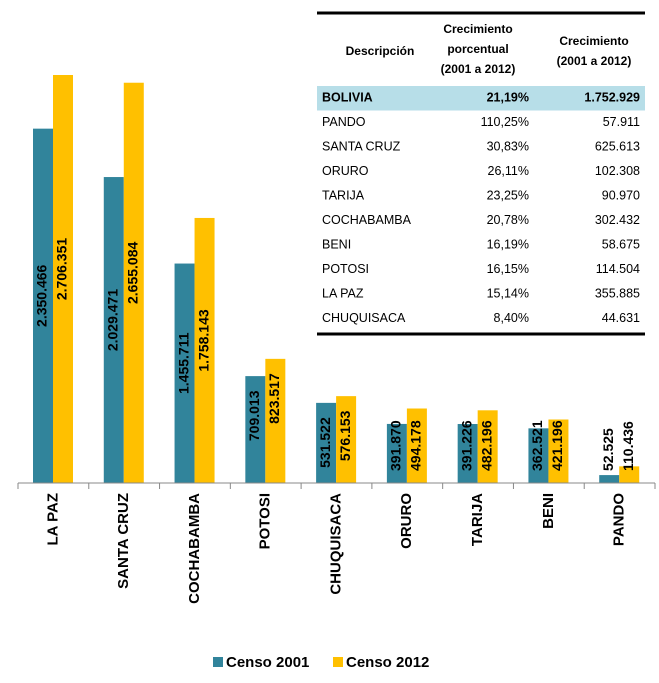 Image resolution: width=659 pixels, height=683 pixels. I want to click on table-cell: SANTA CRUZ, so click(361, 147).